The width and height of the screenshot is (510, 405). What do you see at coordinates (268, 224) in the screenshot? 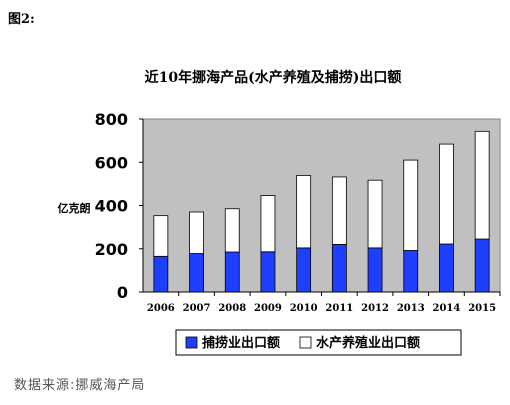
I see `bar-aquaculture-2009` at bounding box center [268, 224].